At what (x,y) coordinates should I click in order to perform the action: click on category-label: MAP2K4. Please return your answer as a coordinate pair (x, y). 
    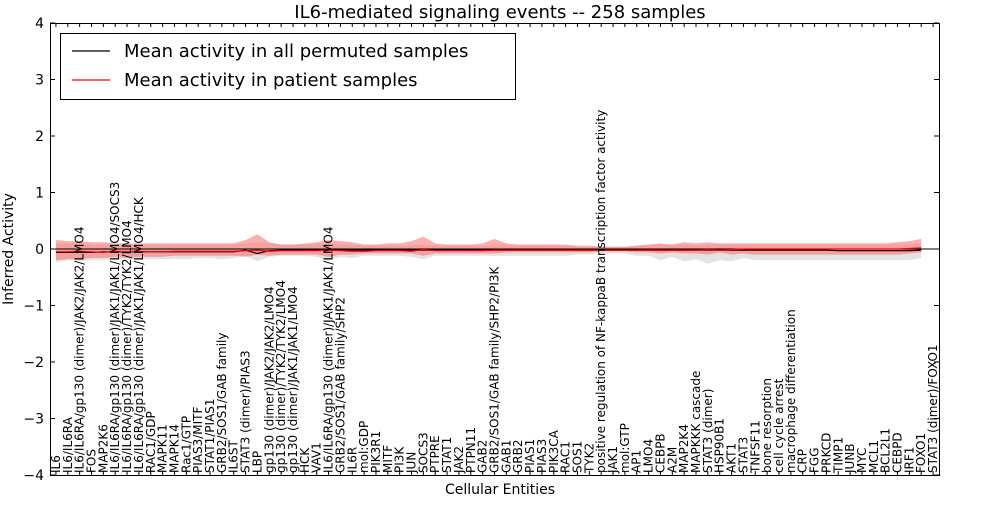
    Looking at the image, I should click on (684, 448).